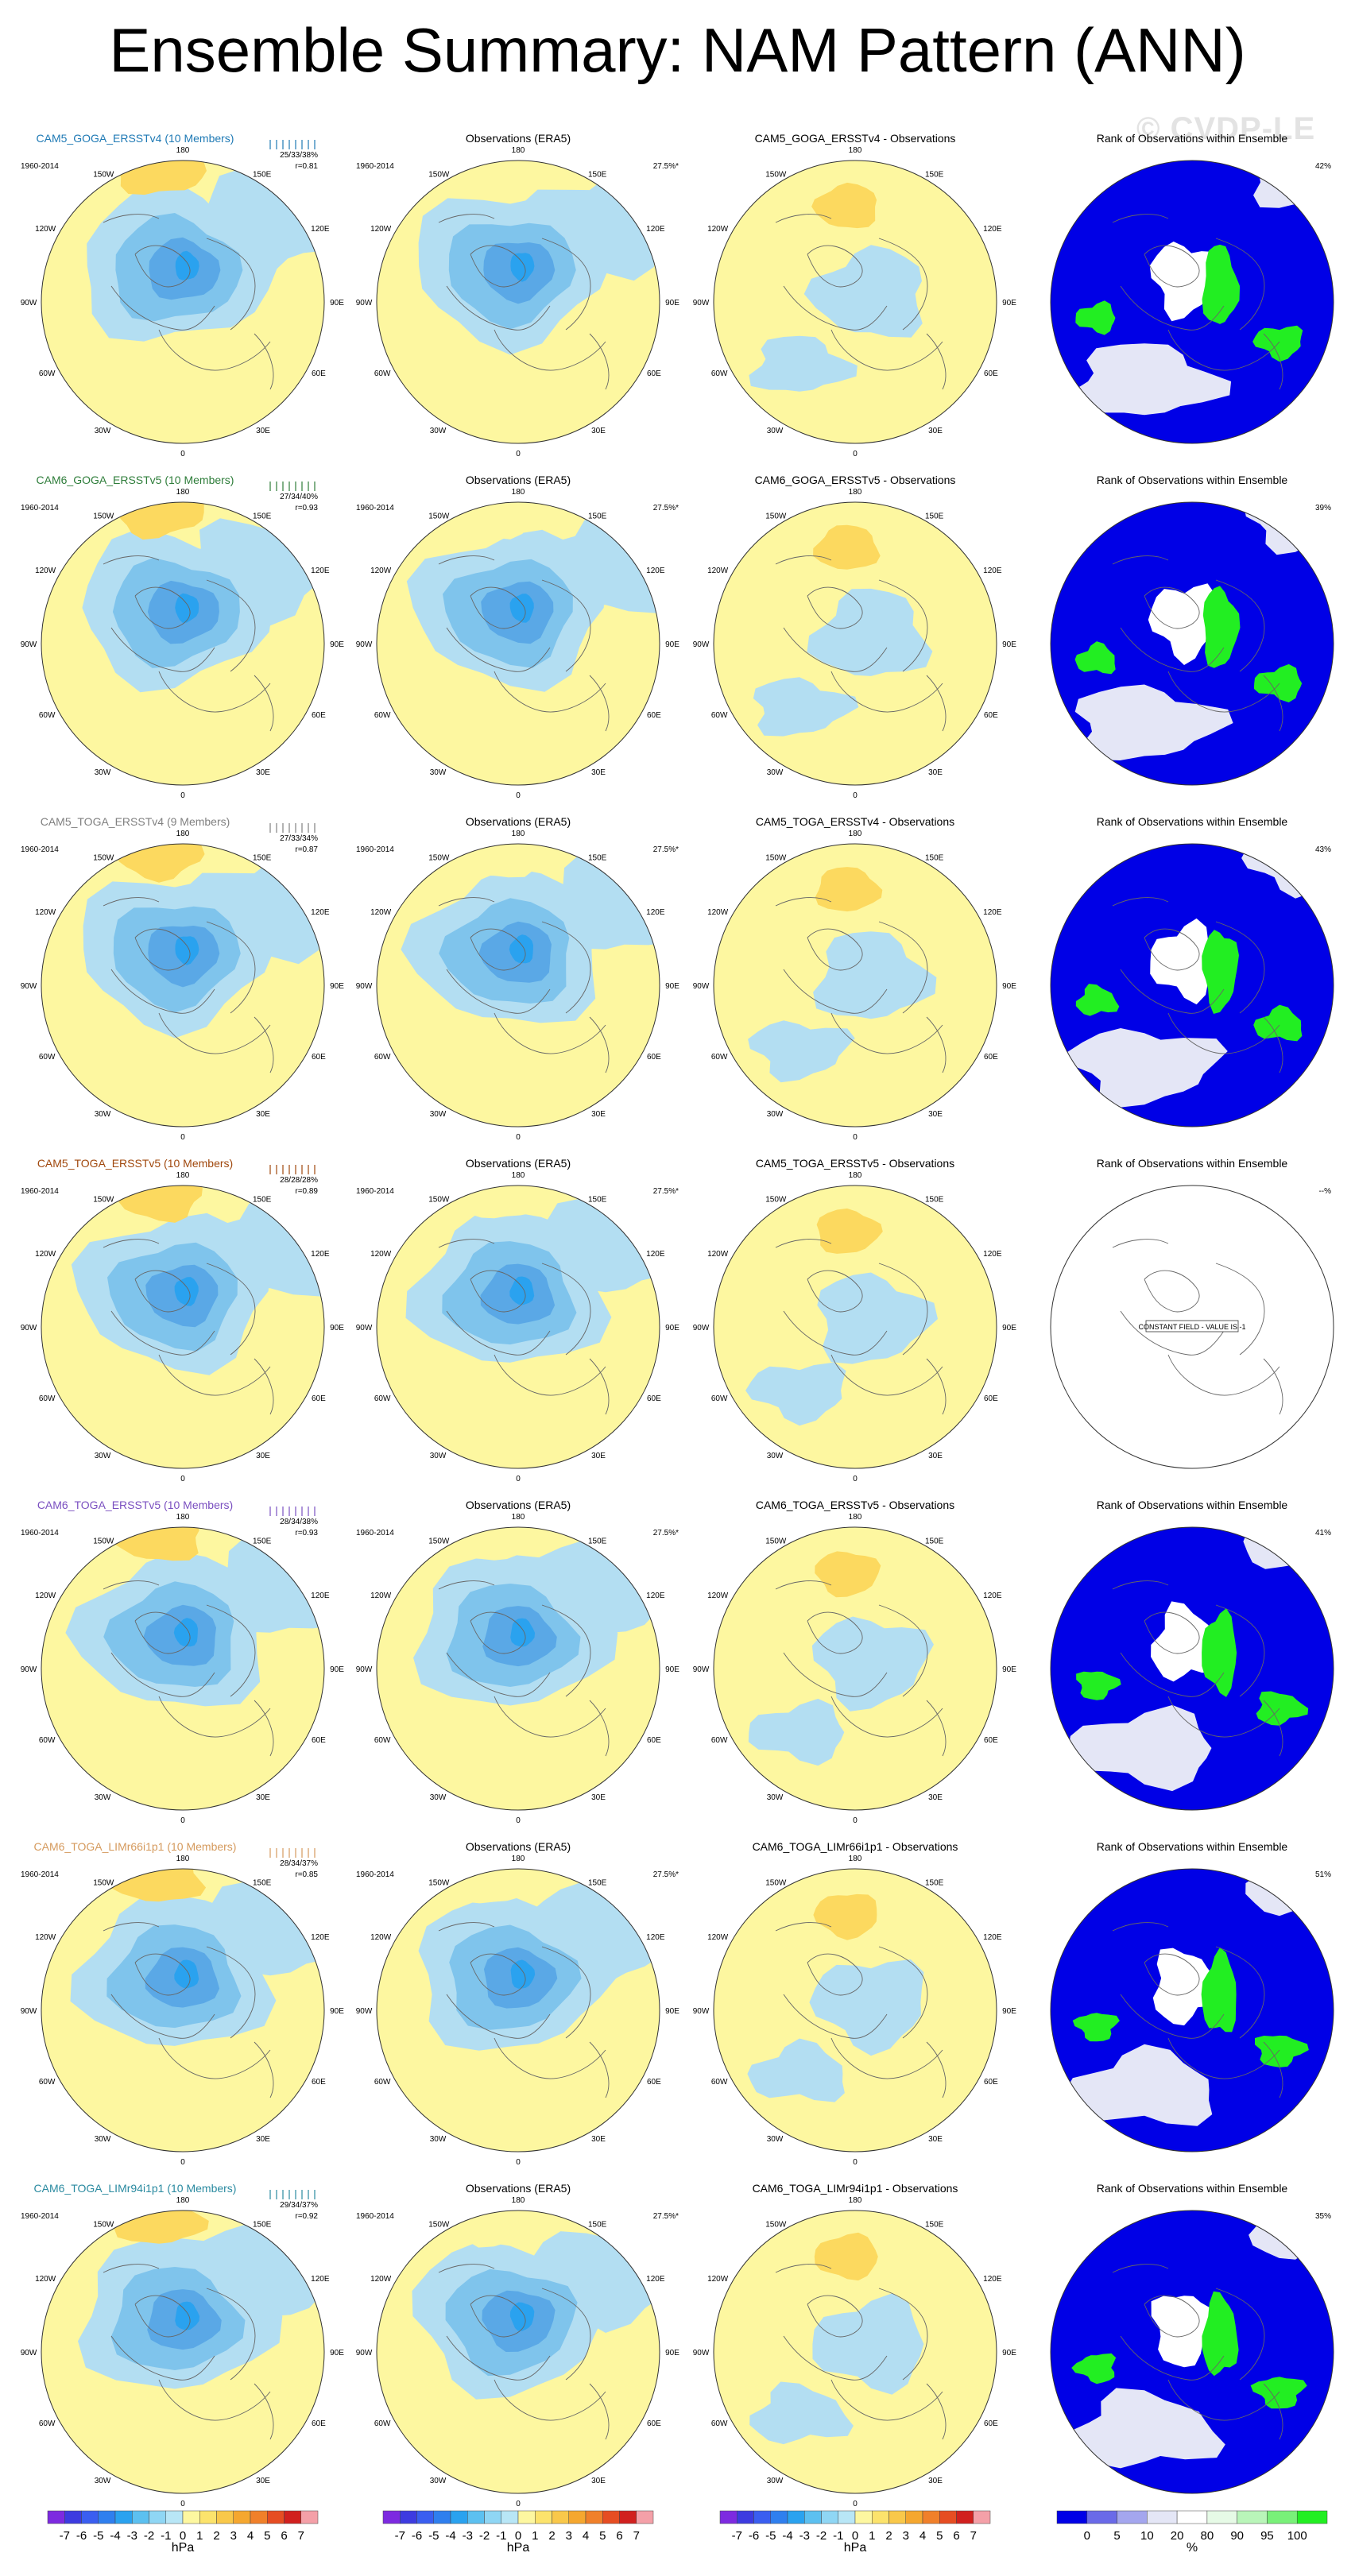  Describe the element at coordinates (1322, 1875) in the screenshot. I see `rank-pct: 51%` at that location.